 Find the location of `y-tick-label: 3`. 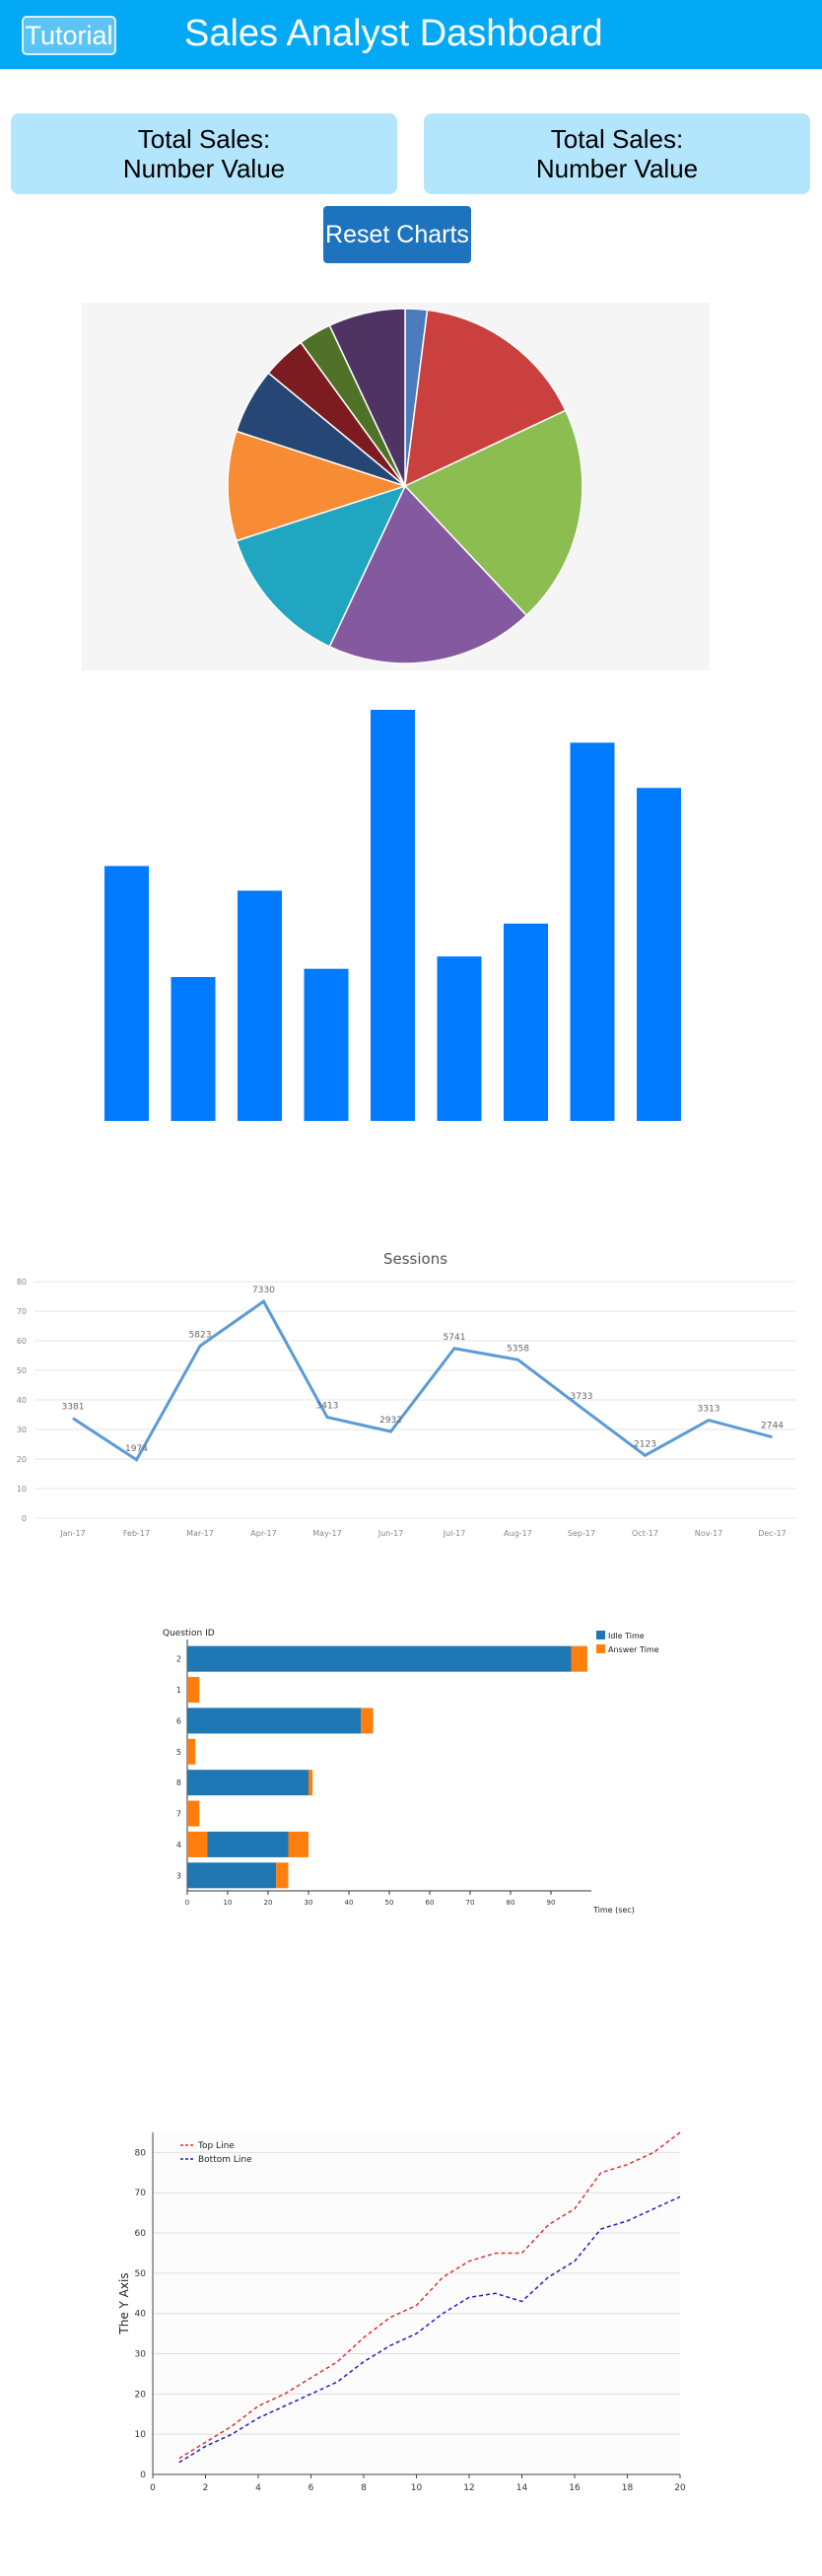

y-tick-label: 3 is located at coordinates (178, 1875).